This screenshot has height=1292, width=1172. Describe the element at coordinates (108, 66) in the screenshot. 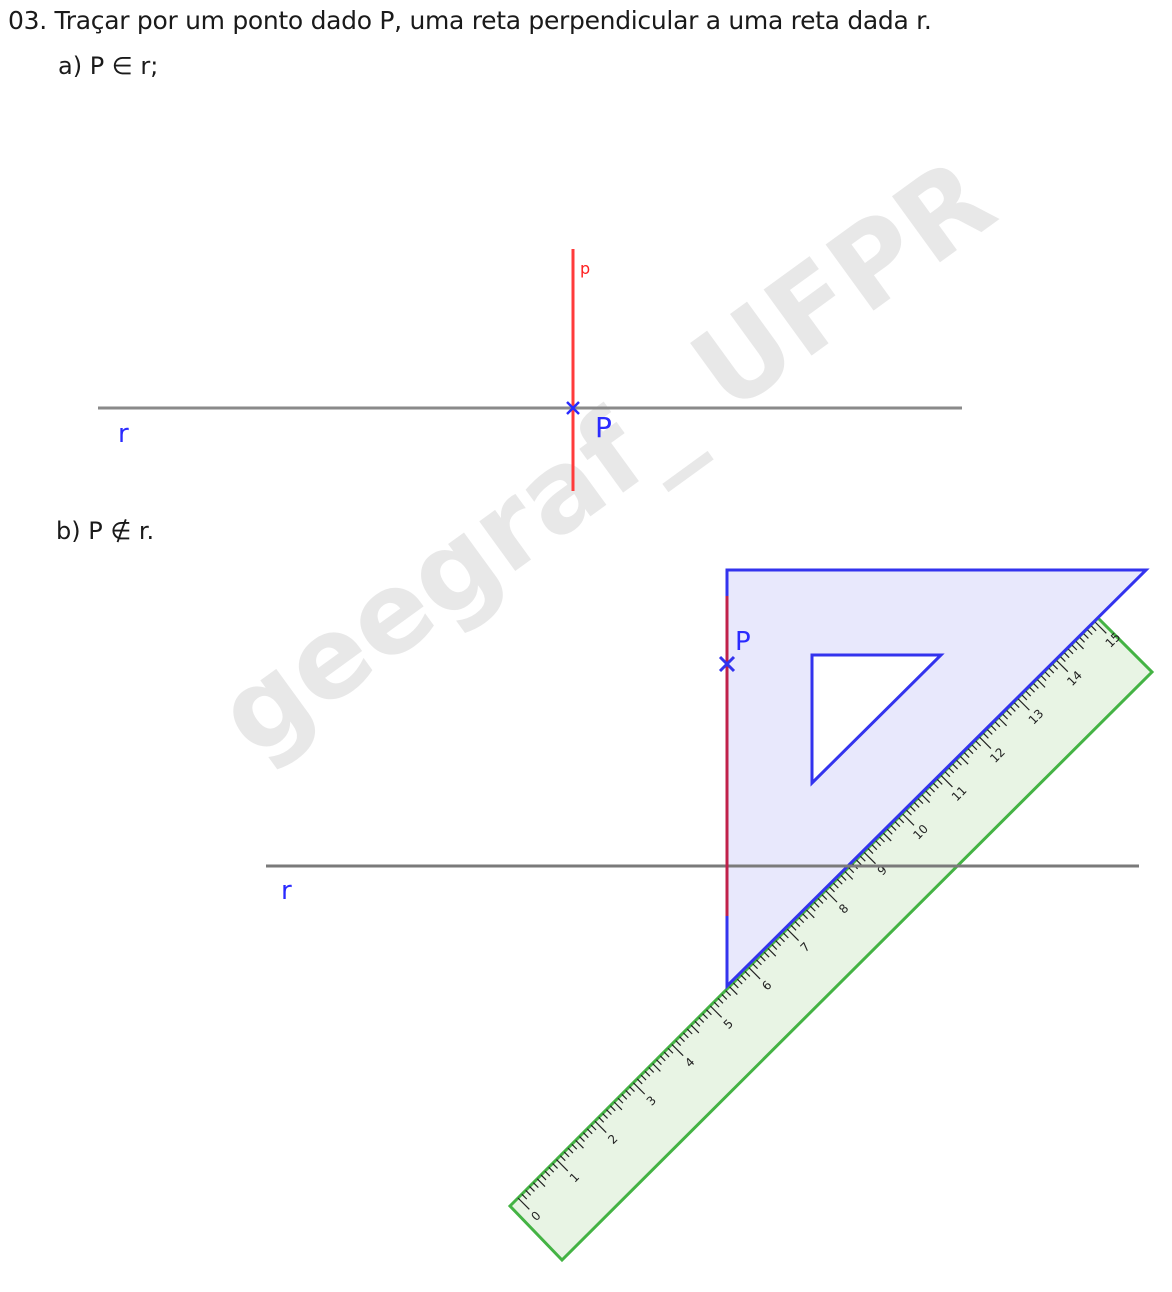

I see `part-a-label: a) P ∈ r;` at that location.